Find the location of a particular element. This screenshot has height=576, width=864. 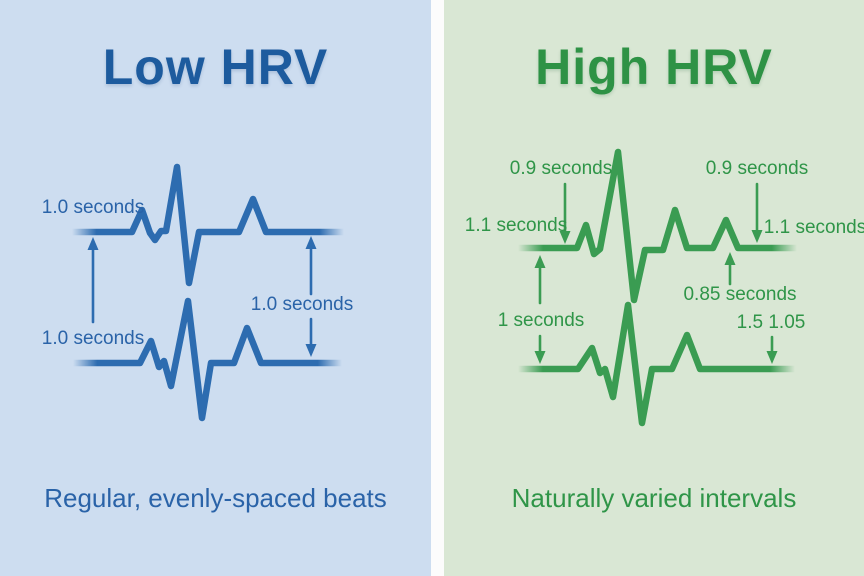

high-interval-arrow-topleft-down is located at coordinates (565, 213).